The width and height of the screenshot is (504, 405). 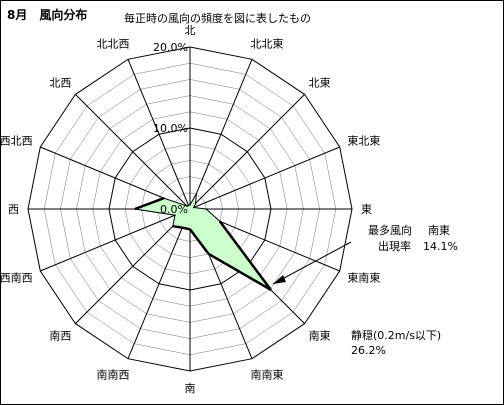 I want to click on direction-label: 南東, so click(x=320, y=336).